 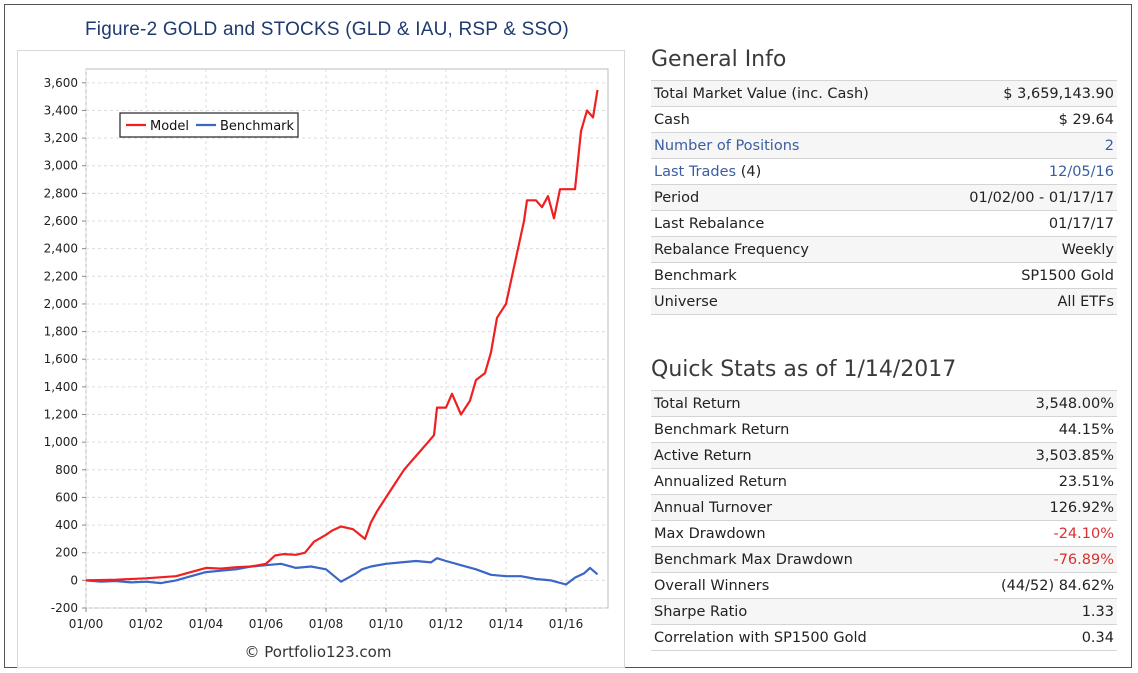 What do you see at coordinates (751, 171) in the screenshot?
I see `last-trades-count: (4)` at bounding box center [751, 171].